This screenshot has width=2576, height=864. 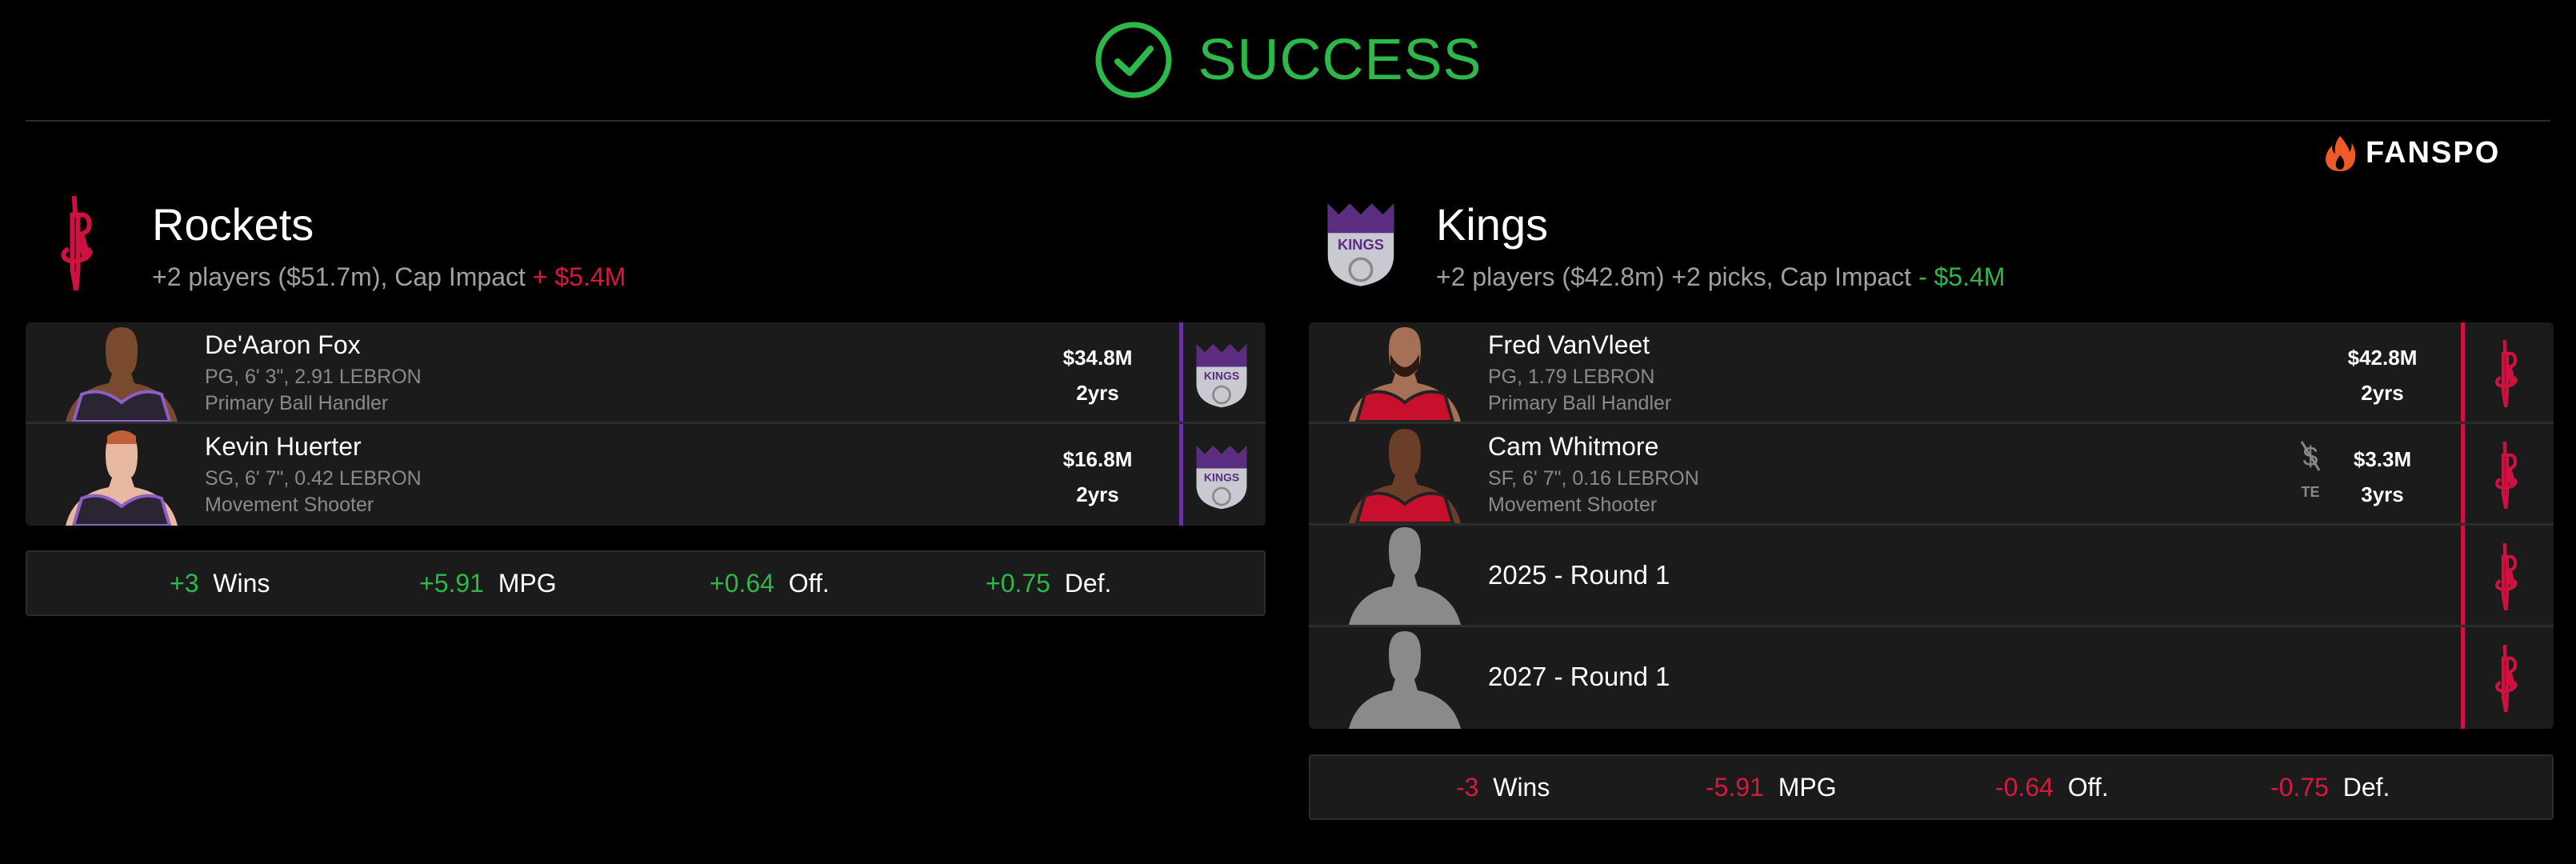 I want to click on salary: $34.8M, so click(x=1097, y=358).